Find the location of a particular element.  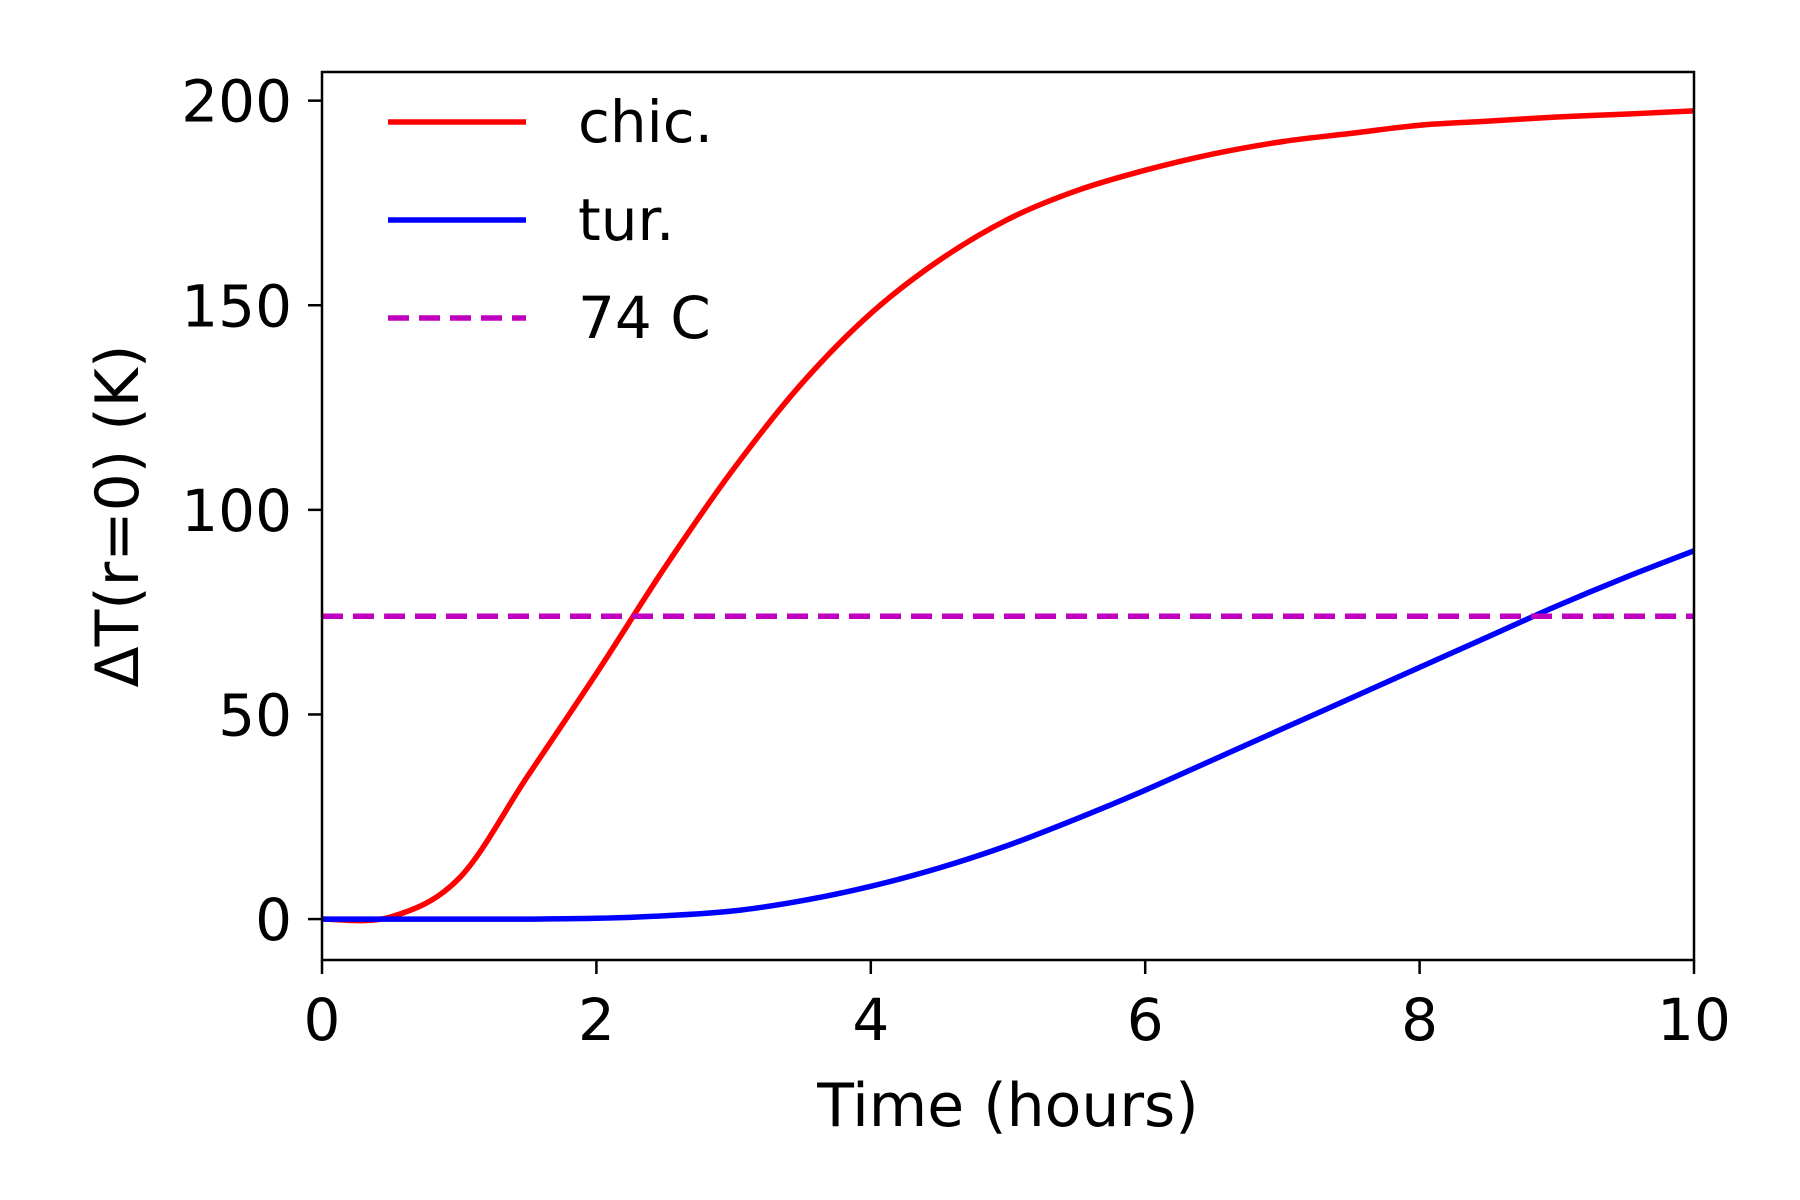

y-tick-label: 100 is located at coordinates (236, 511).